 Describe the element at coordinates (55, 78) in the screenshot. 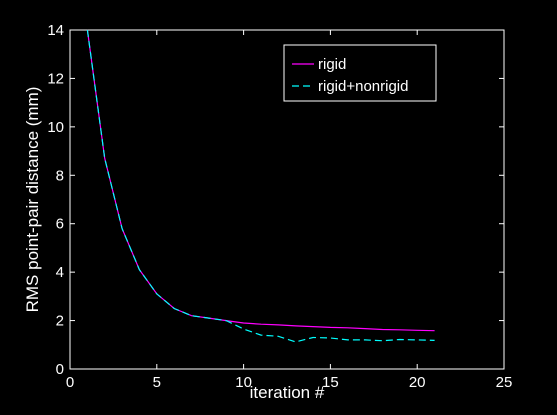

I see `y-tick-label: 12` at that location.